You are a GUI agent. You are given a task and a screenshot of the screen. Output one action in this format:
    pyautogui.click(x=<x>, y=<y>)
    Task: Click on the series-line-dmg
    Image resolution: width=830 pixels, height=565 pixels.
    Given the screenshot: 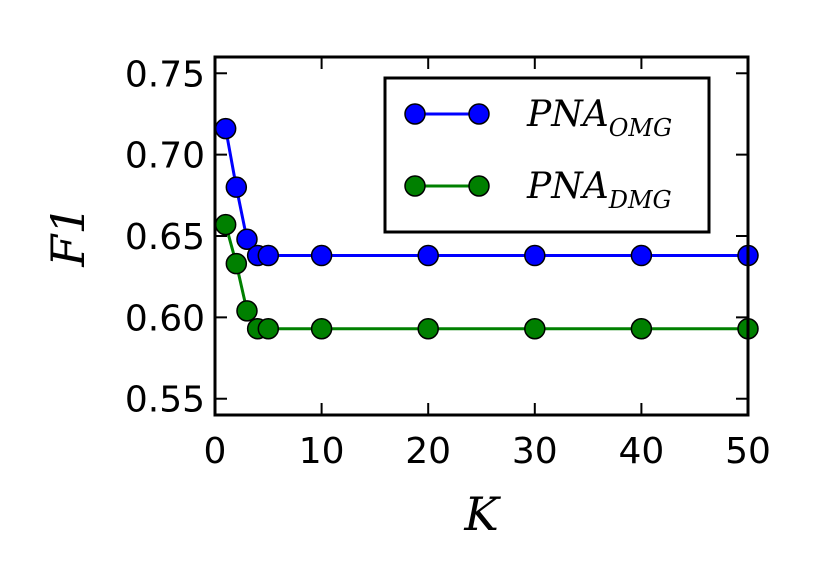 What is the action you would take?
    pyautogui.click(x=486, y=277)
    